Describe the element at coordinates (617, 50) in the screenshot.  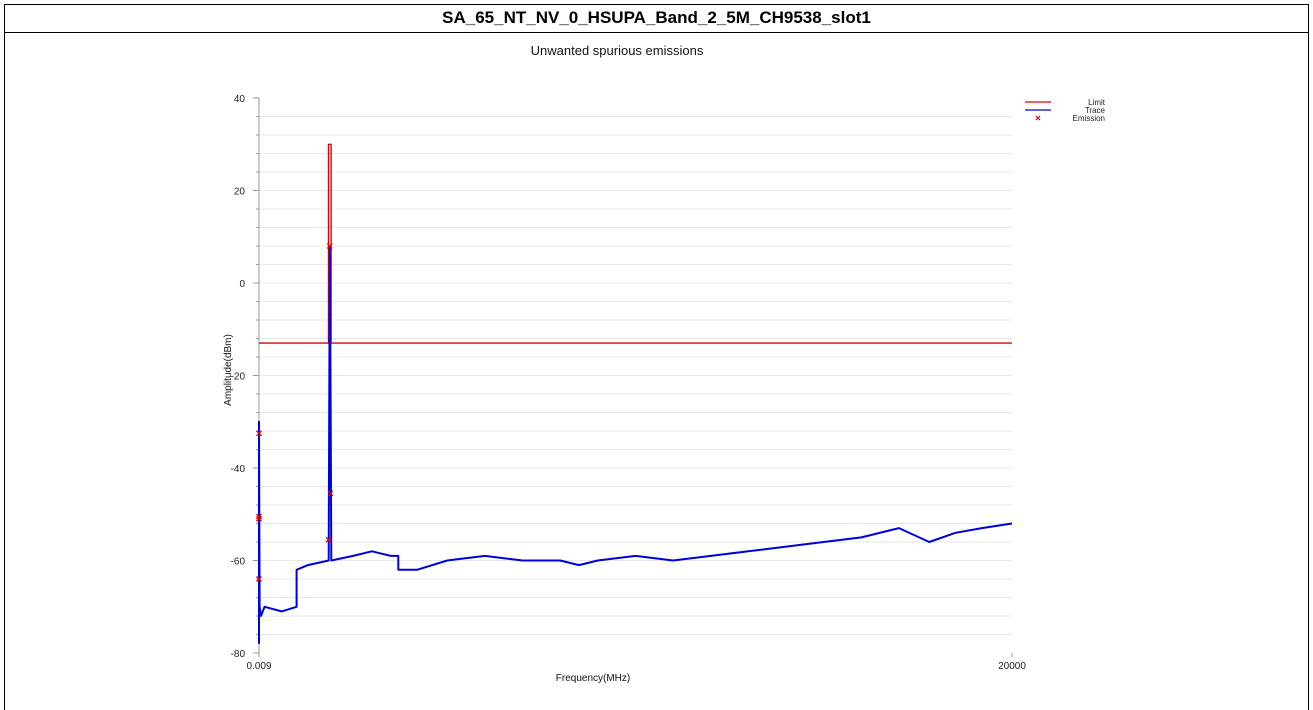
I see `chart-title: Unwanted spurious emissions` at that location.